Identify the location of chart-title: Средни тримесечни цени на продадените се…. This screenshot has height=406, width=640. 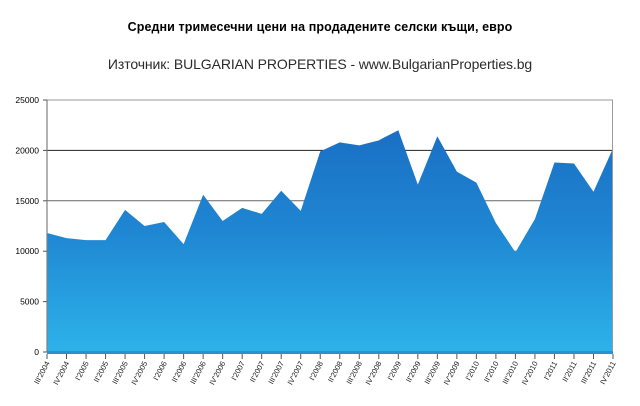
(320, 27).